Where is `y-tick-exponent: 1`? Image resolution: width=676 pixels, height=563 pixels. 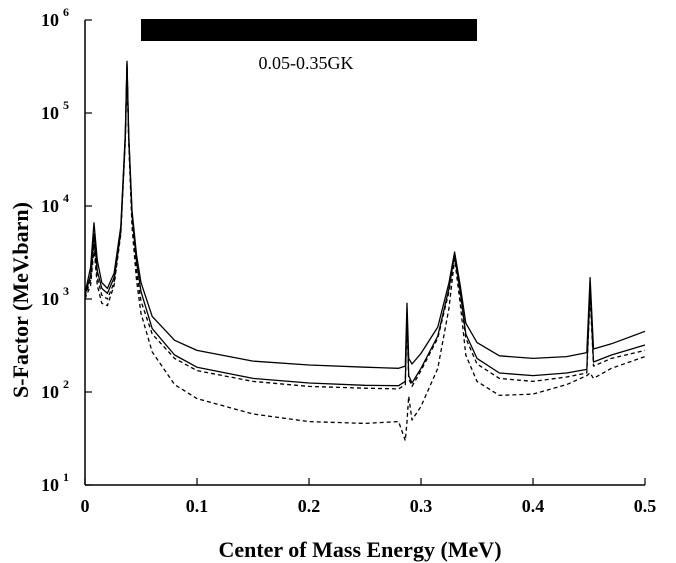 y-tick-exponent: 1 is located at coordinates (66, 477).